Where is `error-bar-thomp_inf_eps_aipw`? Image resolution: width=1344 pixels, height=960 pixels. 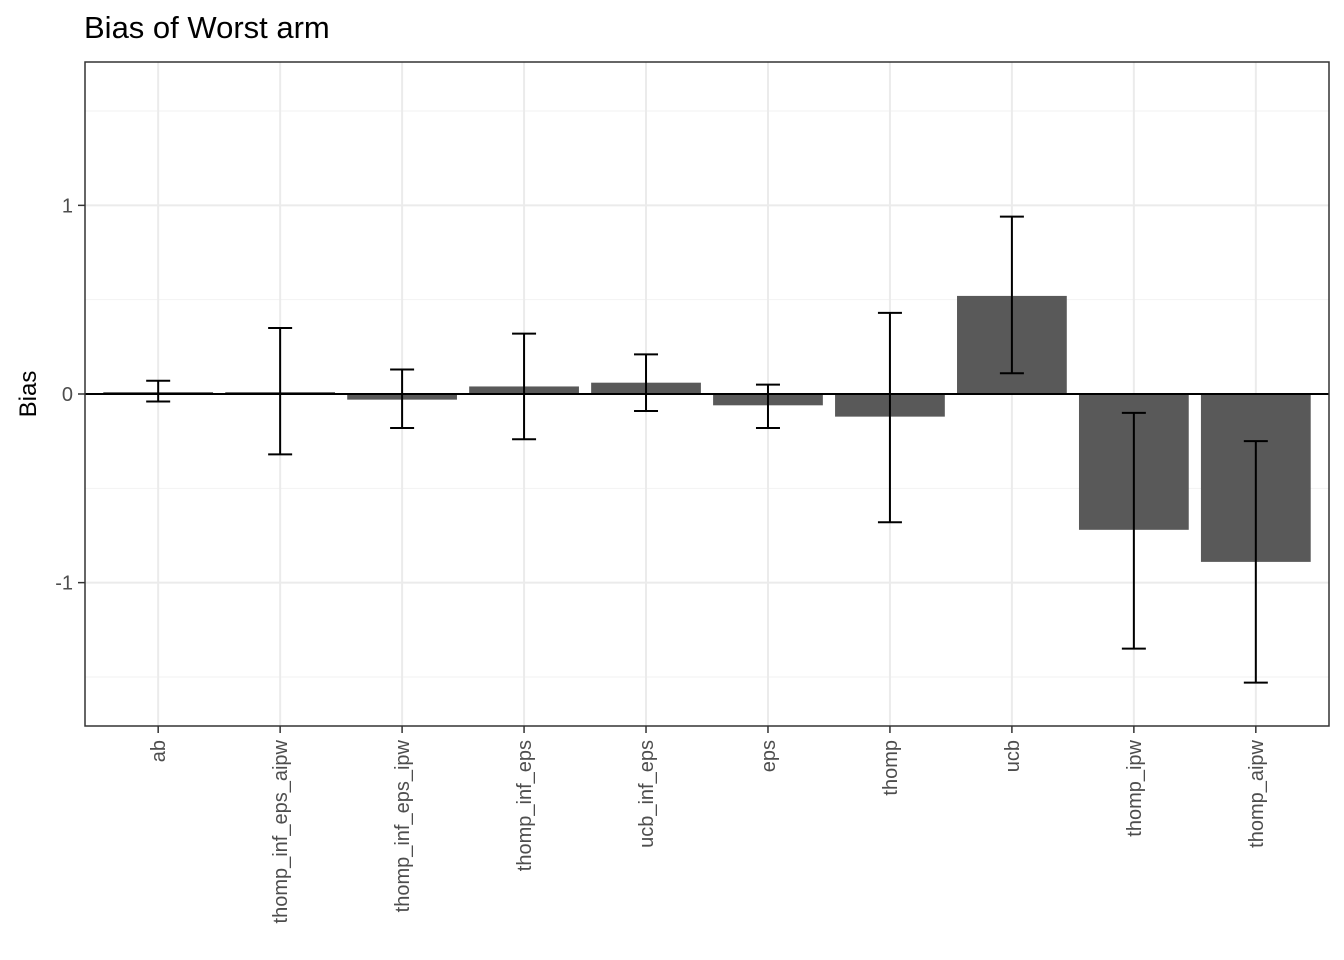
error-bar-thomp_inf_eps_aipw is located at coordinates (280, 391).